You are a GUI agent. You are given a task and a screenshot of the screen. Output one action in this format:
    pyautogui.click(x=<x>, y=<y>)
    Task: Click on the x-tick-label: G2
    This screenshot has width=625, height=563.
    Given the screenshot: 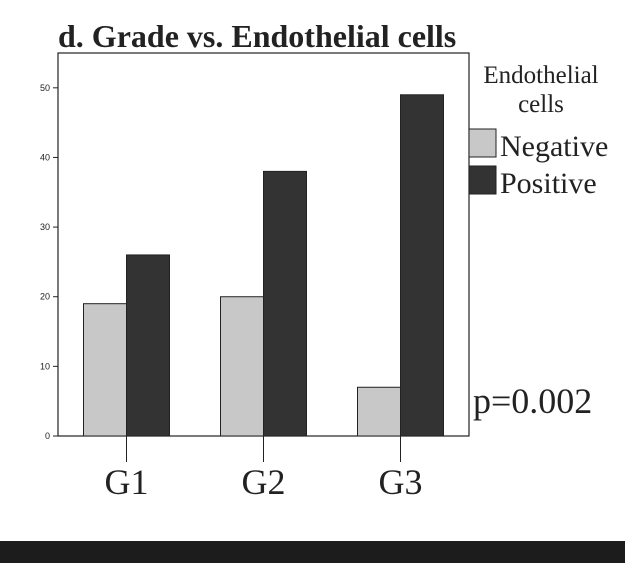 What is the action you would take?
    pyautogui.click(x=264, y=482)
    